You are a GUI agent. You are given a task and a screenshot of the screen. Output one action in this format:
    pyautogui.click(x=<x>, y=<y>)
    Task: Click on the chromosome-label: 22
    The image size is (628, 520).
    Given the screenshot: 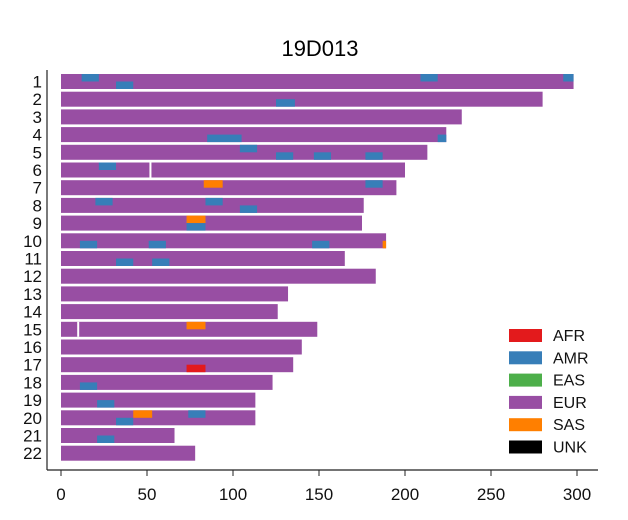 What is the action you would take?
    pyautogui.click(x=32, y=453)
    